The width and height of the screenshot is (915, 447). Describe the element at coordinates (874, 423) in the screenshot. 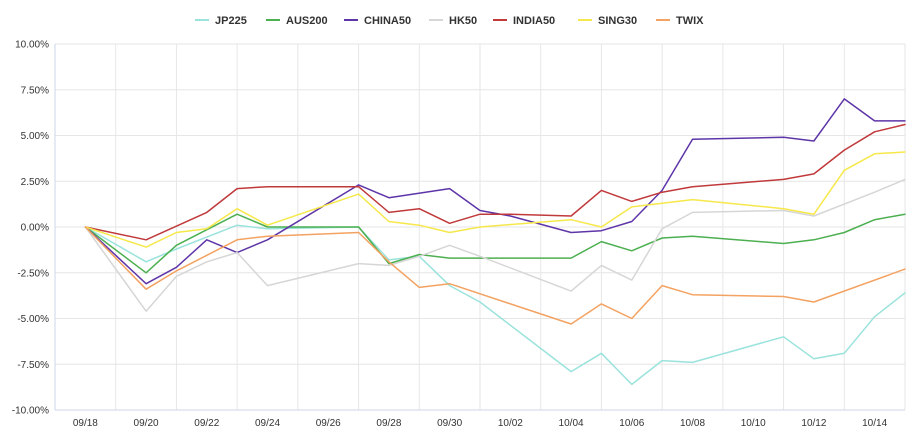

I see `x-tick-label: 10/14` at that location.